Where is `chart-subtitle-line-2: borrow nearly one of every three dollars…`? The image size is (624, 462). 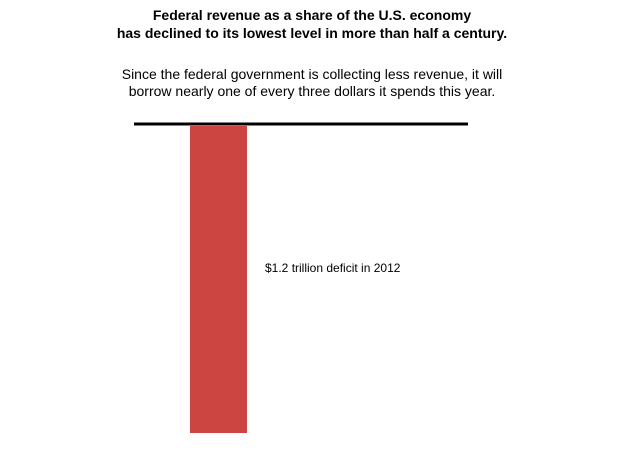 chart-subtitle-line-2: borrow nearly one of every three dollars… is located at coordinates (312, 91).